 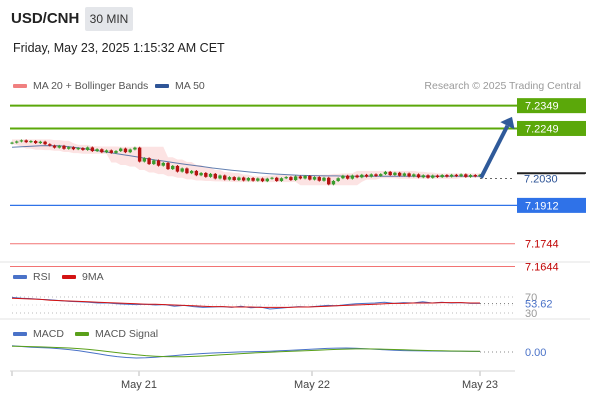 What do you see at coordinates (539, 305) in the screenshot?
I see `rsi-last-value: 53.62` at bounding box center [539, 305].